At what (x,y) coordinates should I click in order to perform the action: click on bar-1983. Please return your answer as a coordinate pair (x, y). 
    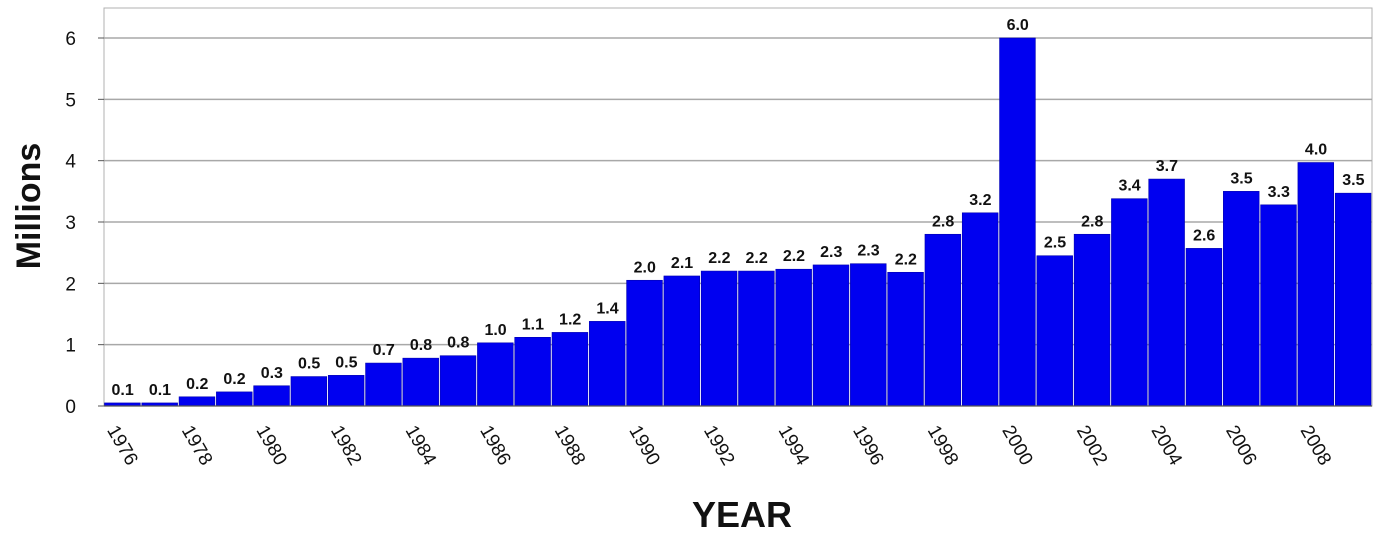
    Looking at the image, I should click on (383, 384).